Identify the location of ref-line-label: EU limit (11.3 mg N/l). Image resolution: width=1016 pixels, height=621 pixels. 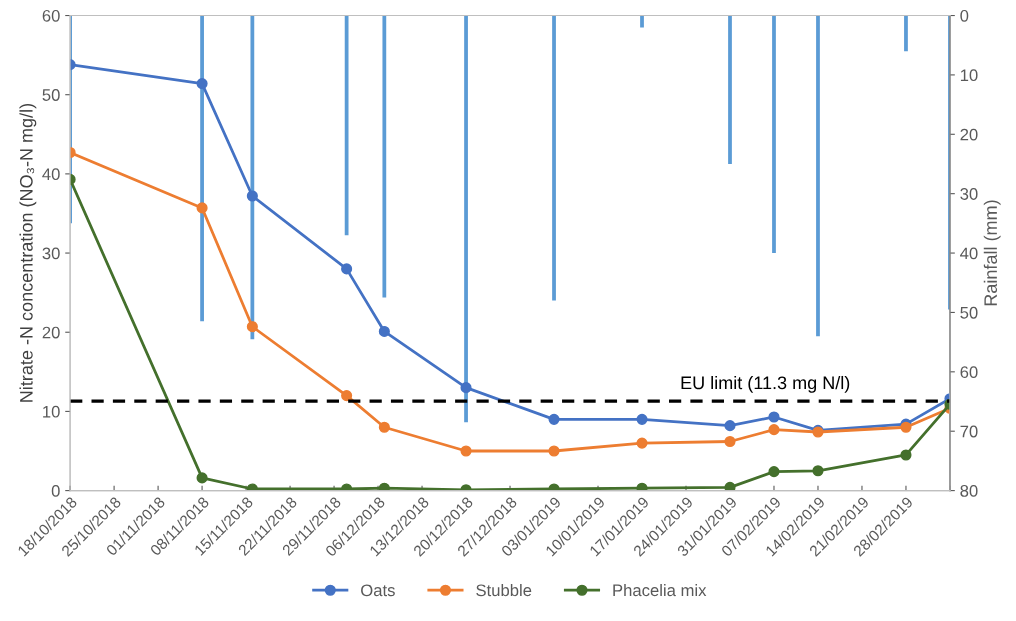
(765, 384).